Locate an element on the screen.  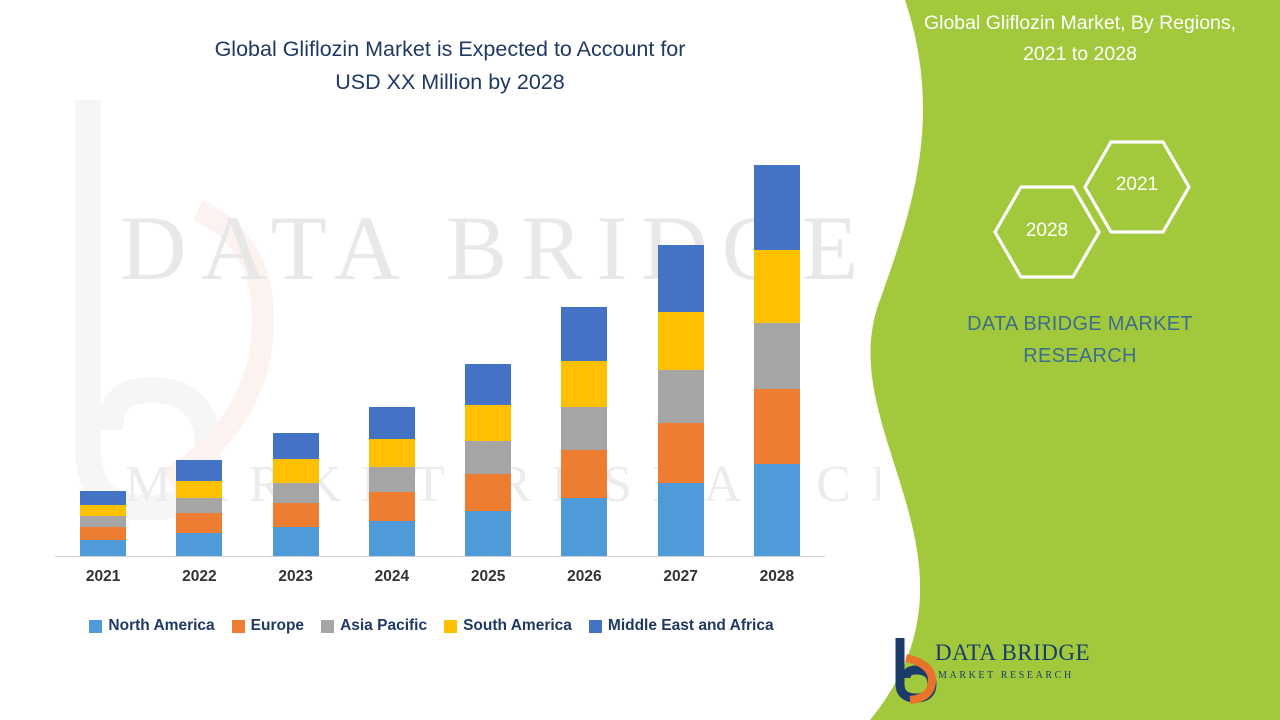
data-bridge-logo-icon is located at coordinates (916, 671).